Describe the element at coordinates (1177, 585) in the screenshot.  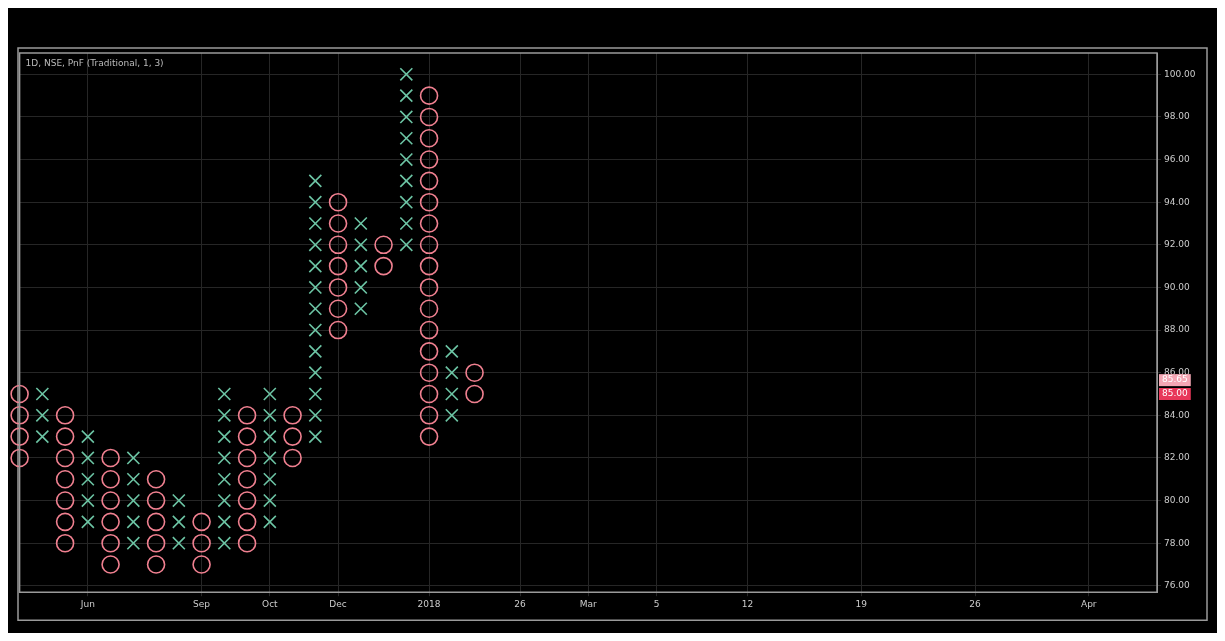
I see `y-tick-label: 76.00` at that location.